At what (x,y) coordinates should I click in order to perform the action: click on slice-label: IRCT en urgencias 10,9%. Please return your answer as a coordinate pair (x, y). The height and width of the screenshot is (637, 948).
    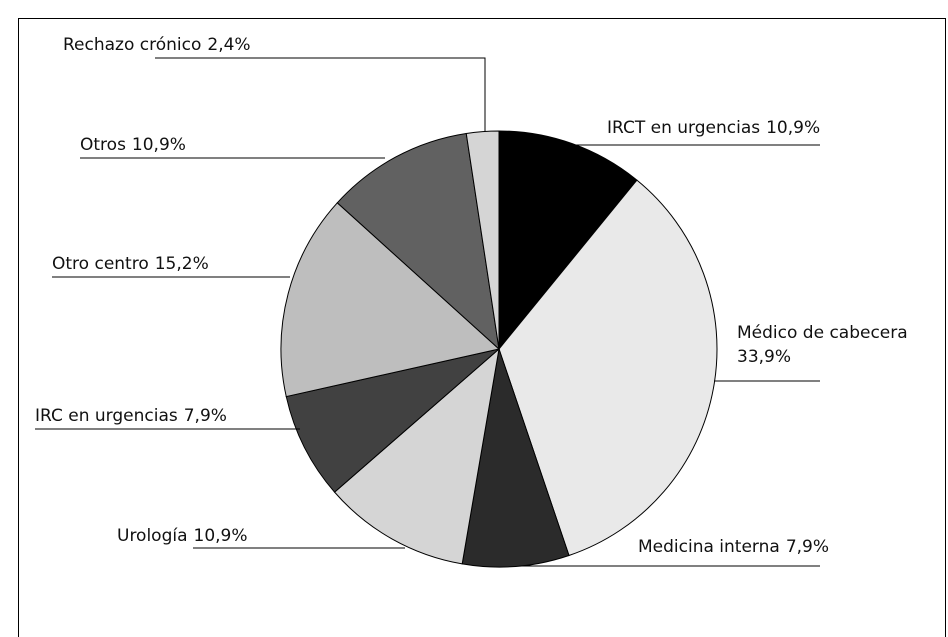
    Looking at the image, I should click on (713, 128).